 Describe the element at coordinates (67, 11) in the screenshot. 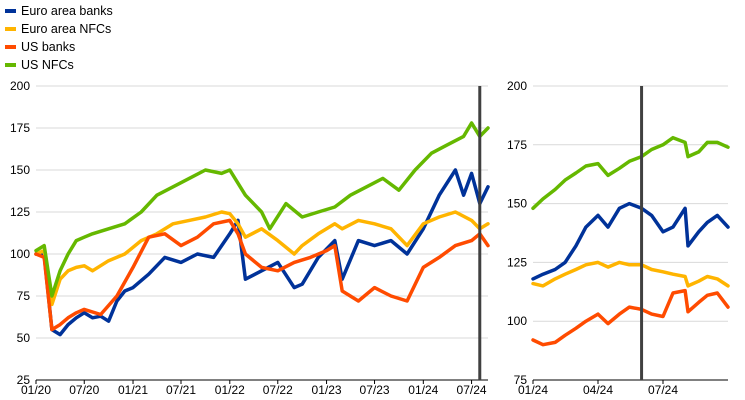

I see `legend-label: Euro area banks` at that location.